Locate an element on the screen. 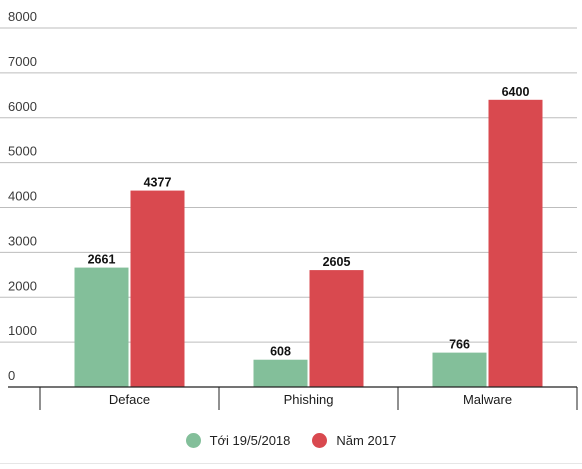  data-label: 2605 is located at coordinates (337, 262).